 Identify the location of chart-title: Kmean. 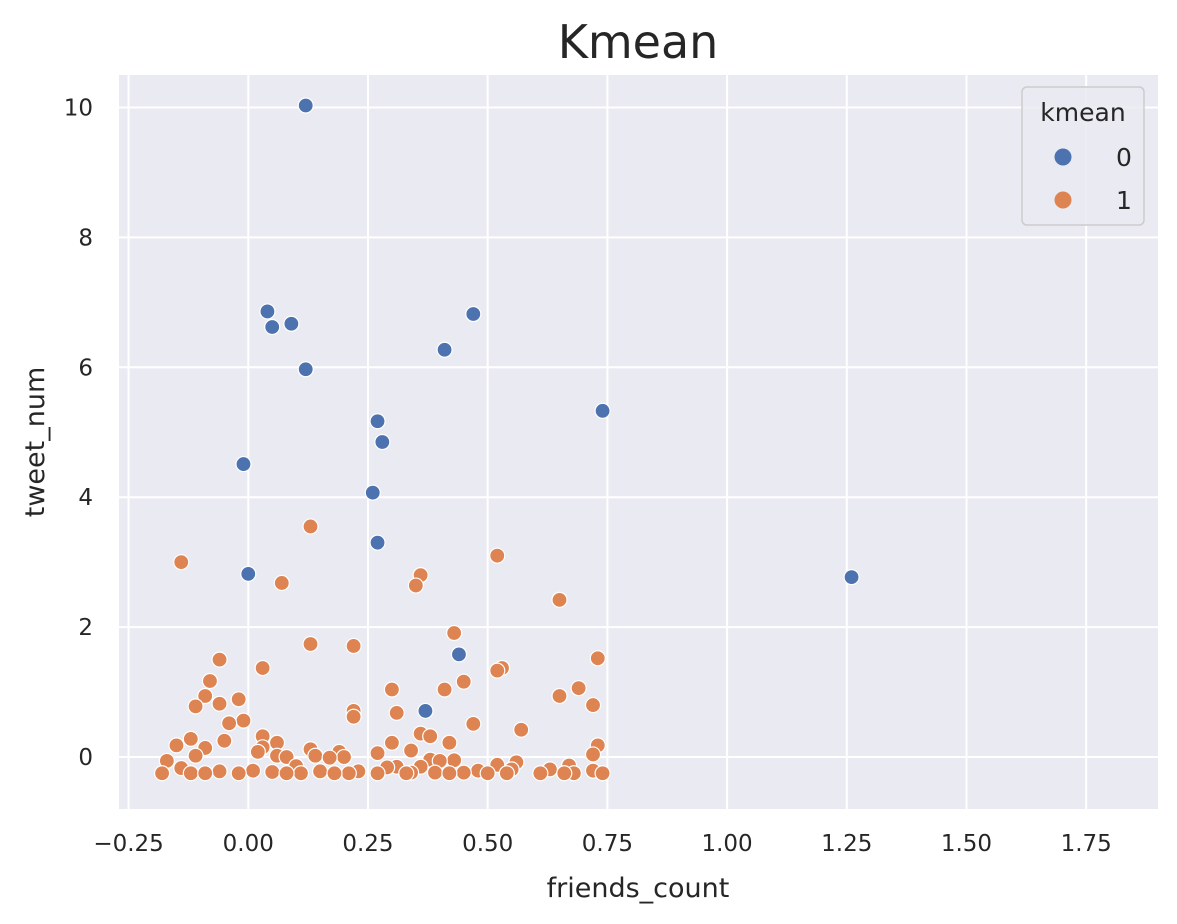
(638, 42).